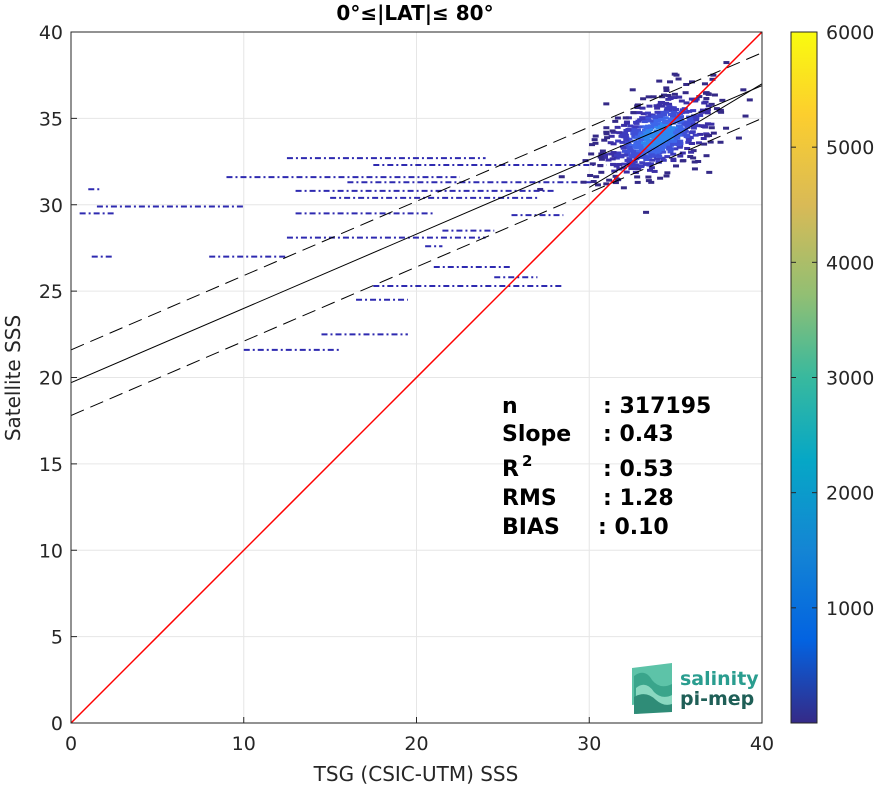 The image size is (879, 789). Describe the element at coordinates (850, 33) in the screenshot. I see `colorbar-tick-label: 6000` at that location.